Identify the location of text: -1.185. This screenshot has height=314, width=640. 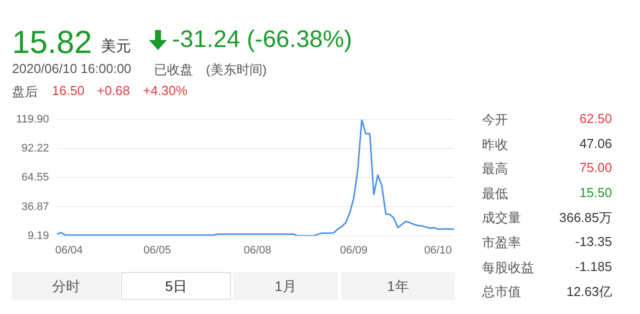
(593, 266).